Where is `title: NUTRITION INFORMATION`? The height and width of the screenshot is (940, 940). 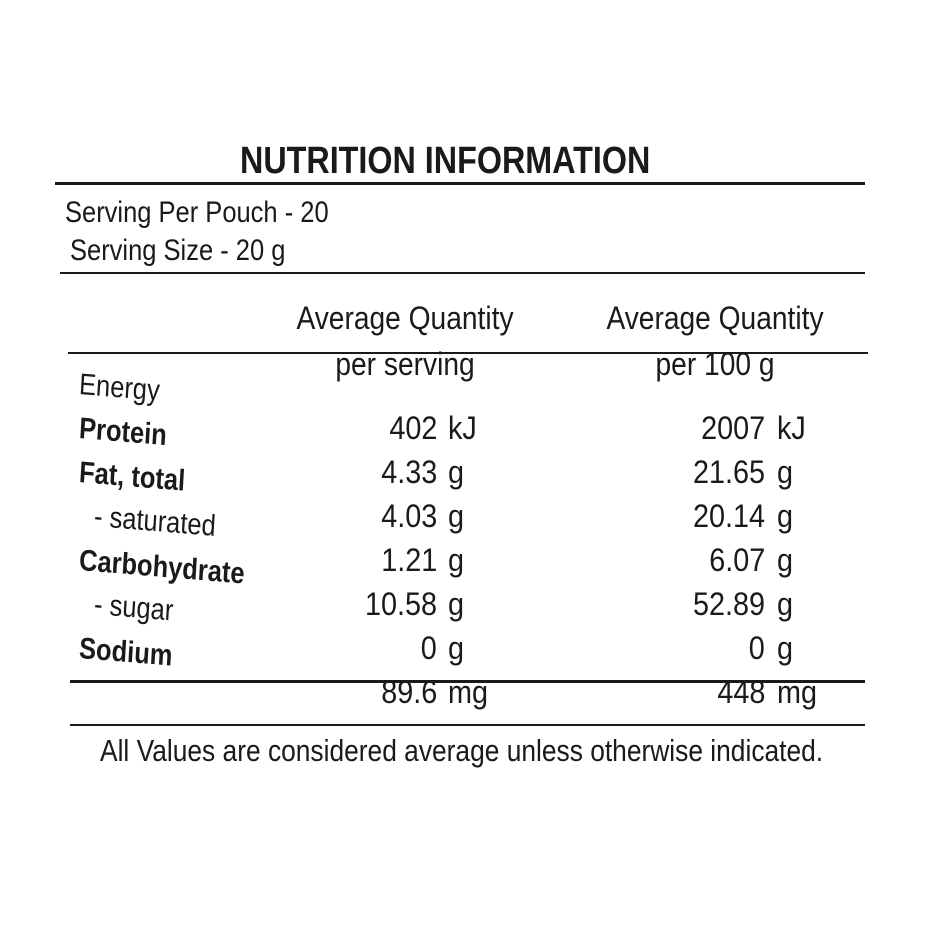
title: NUTRITION INFORMATION is located at coordinates (445, 161).